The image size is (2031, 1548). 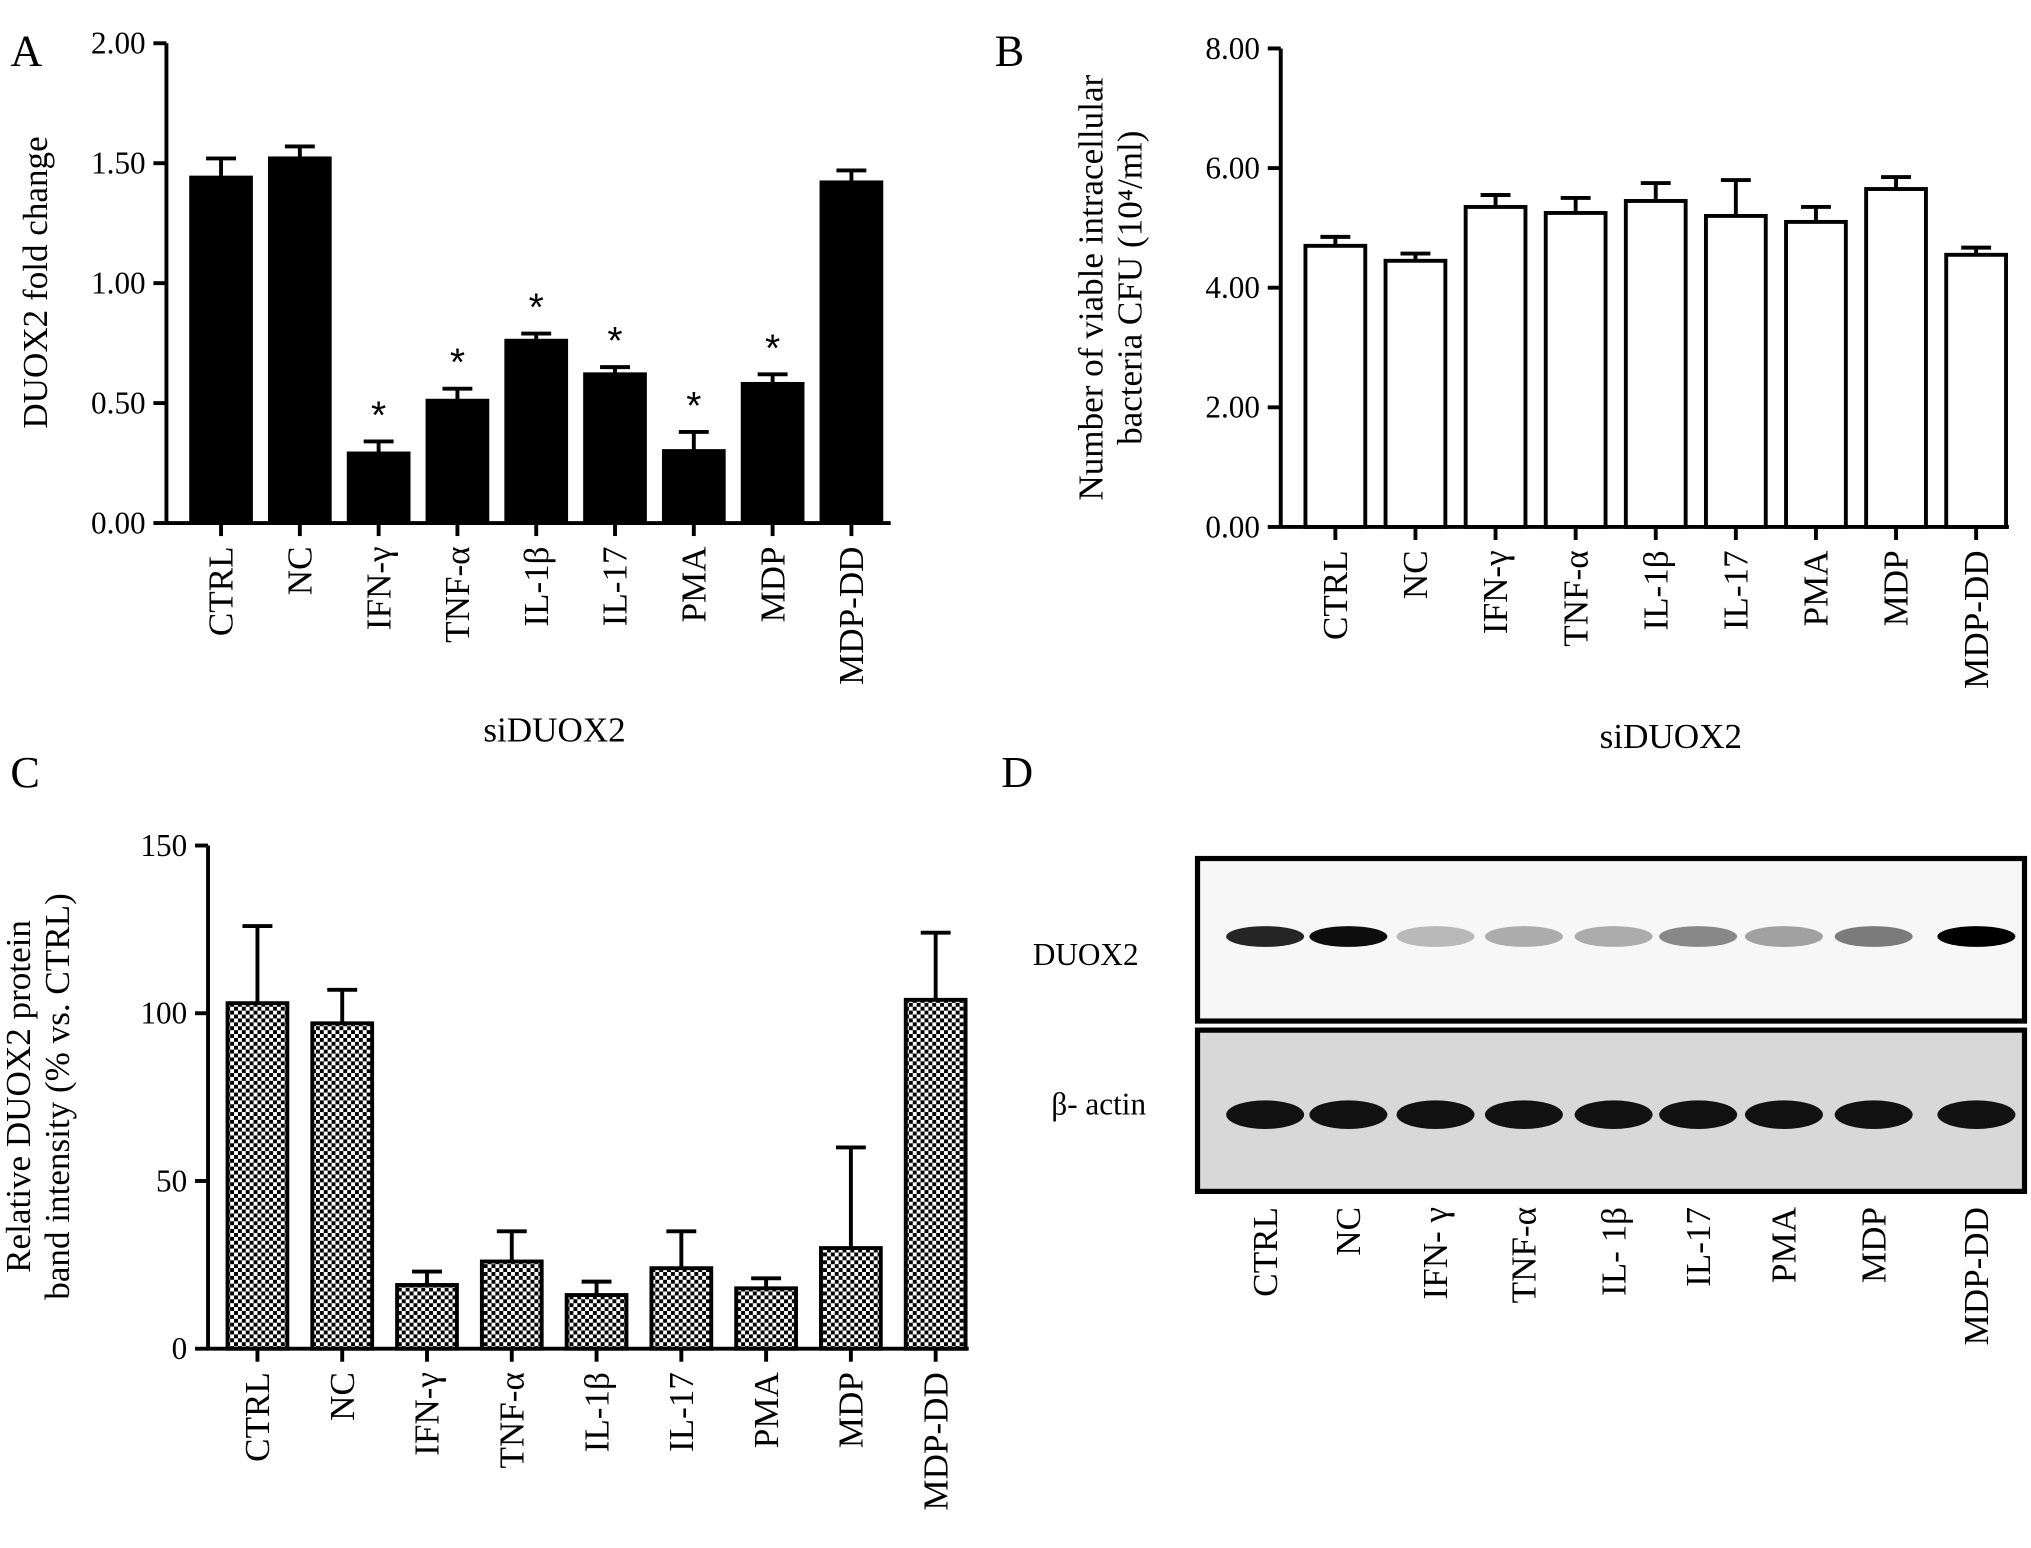 I want to click on lane-label: NC, so click(x=1348, y=1231).